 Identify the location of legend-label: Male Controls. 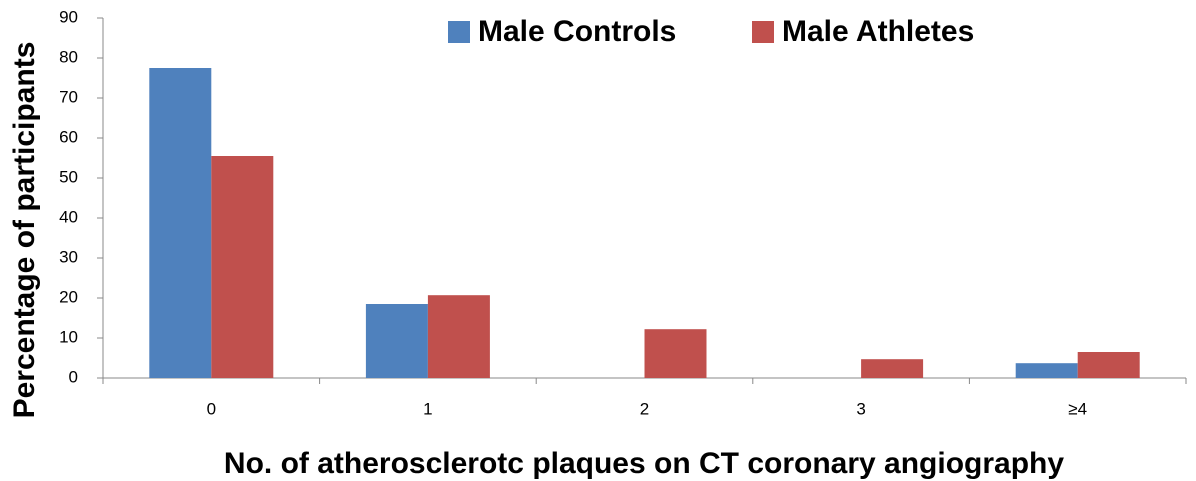
(577, 31).